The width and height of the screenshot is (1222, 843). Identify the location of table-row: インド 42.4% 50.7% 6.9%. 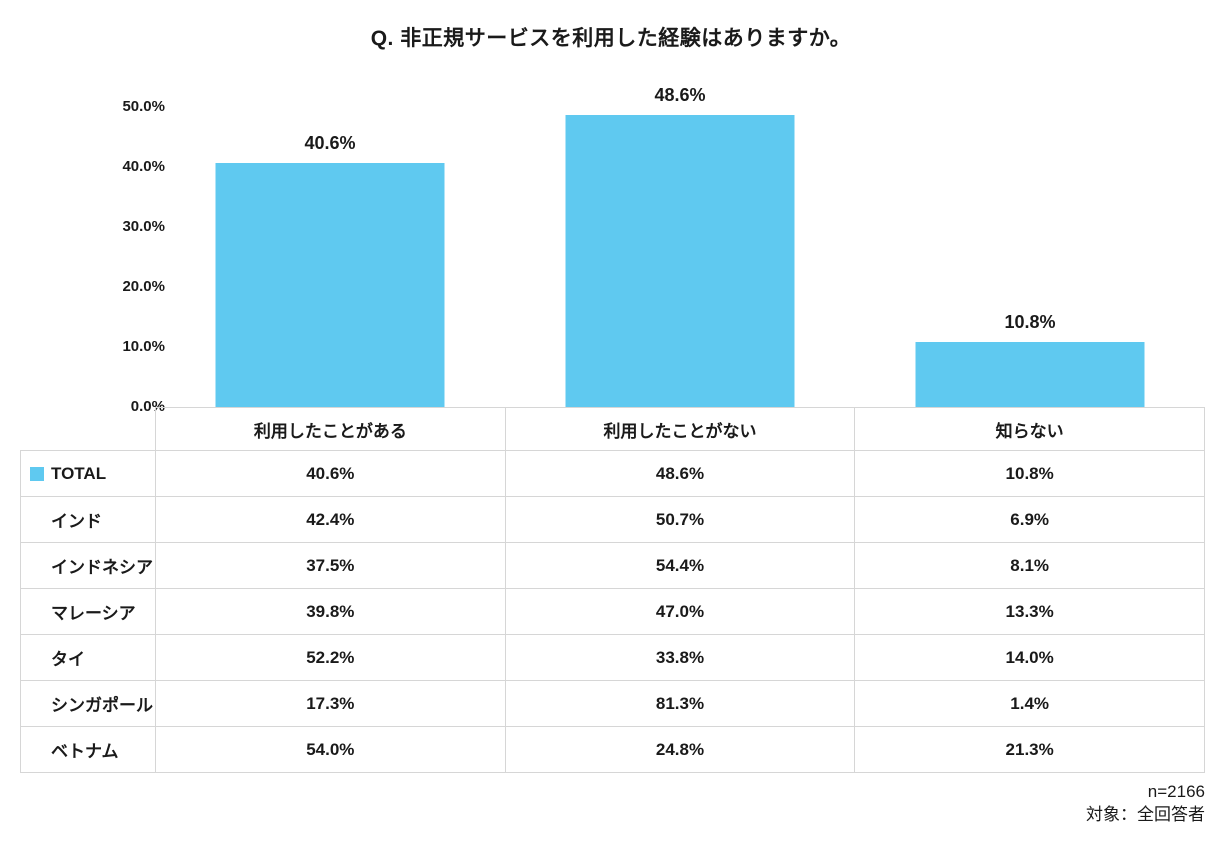
(612, 519).